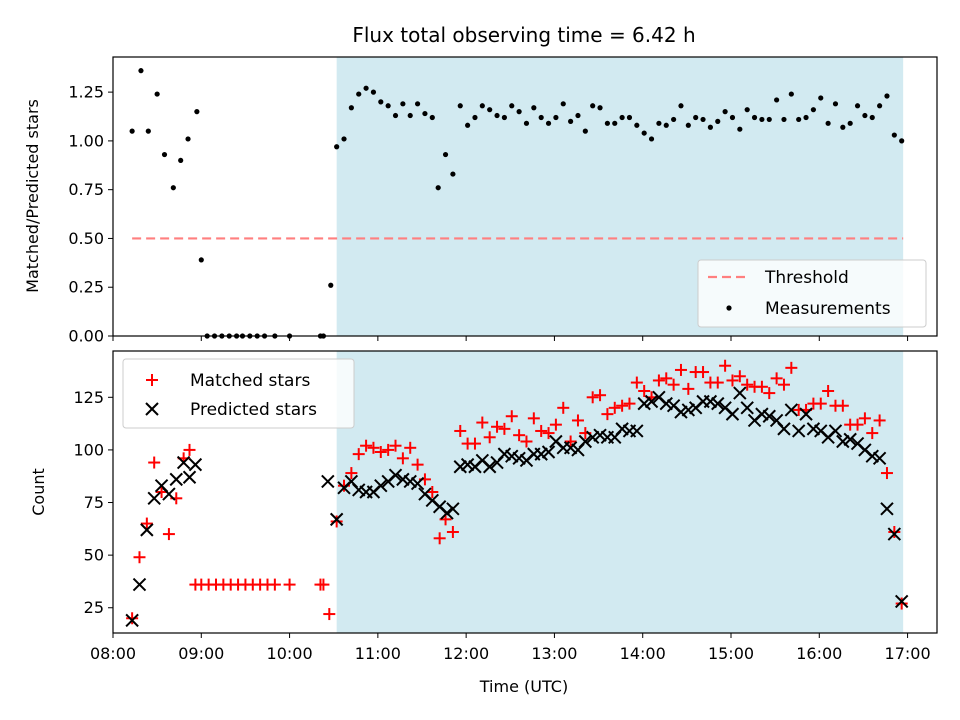 Image resolution: width=960 pixels, height=720 pixels. I want to click on x-tick-label: 12:00, so click(466, 653).